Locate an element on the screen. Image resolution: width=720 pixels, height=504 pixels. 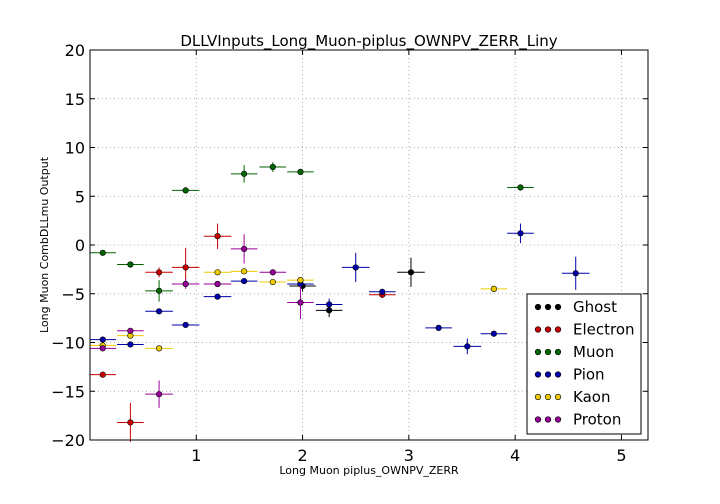
legend-label: Muon is located at coordinates (593, 352).